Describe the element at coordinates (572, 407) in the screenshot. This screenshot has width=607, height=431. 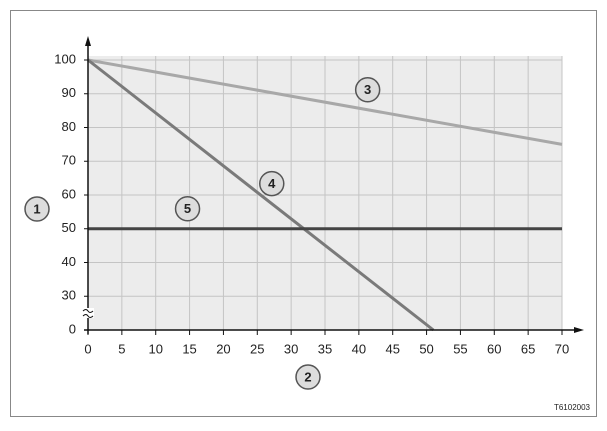
I see `figure-code: T6102003` at that location.